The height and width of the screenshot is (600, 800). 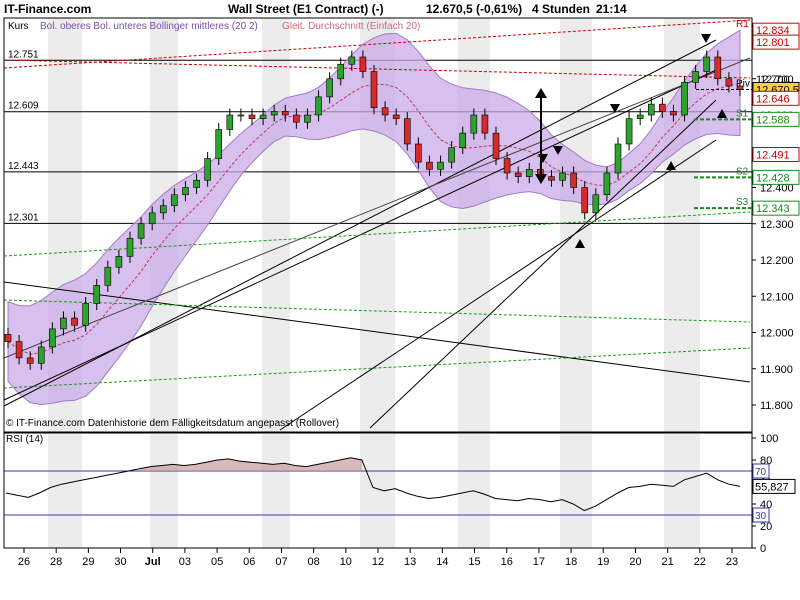 What do you see at coordinates (743, 83) in the screenshot?
I see `level-name: Piv` at bounding box center [743, 83].